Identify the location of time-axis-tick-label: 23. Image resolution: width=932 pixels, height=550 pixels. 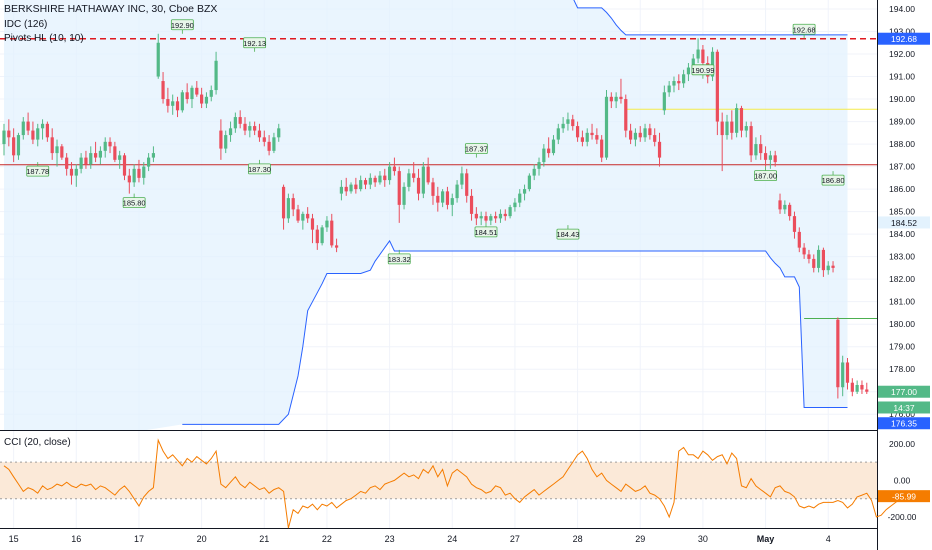
(390, 539).